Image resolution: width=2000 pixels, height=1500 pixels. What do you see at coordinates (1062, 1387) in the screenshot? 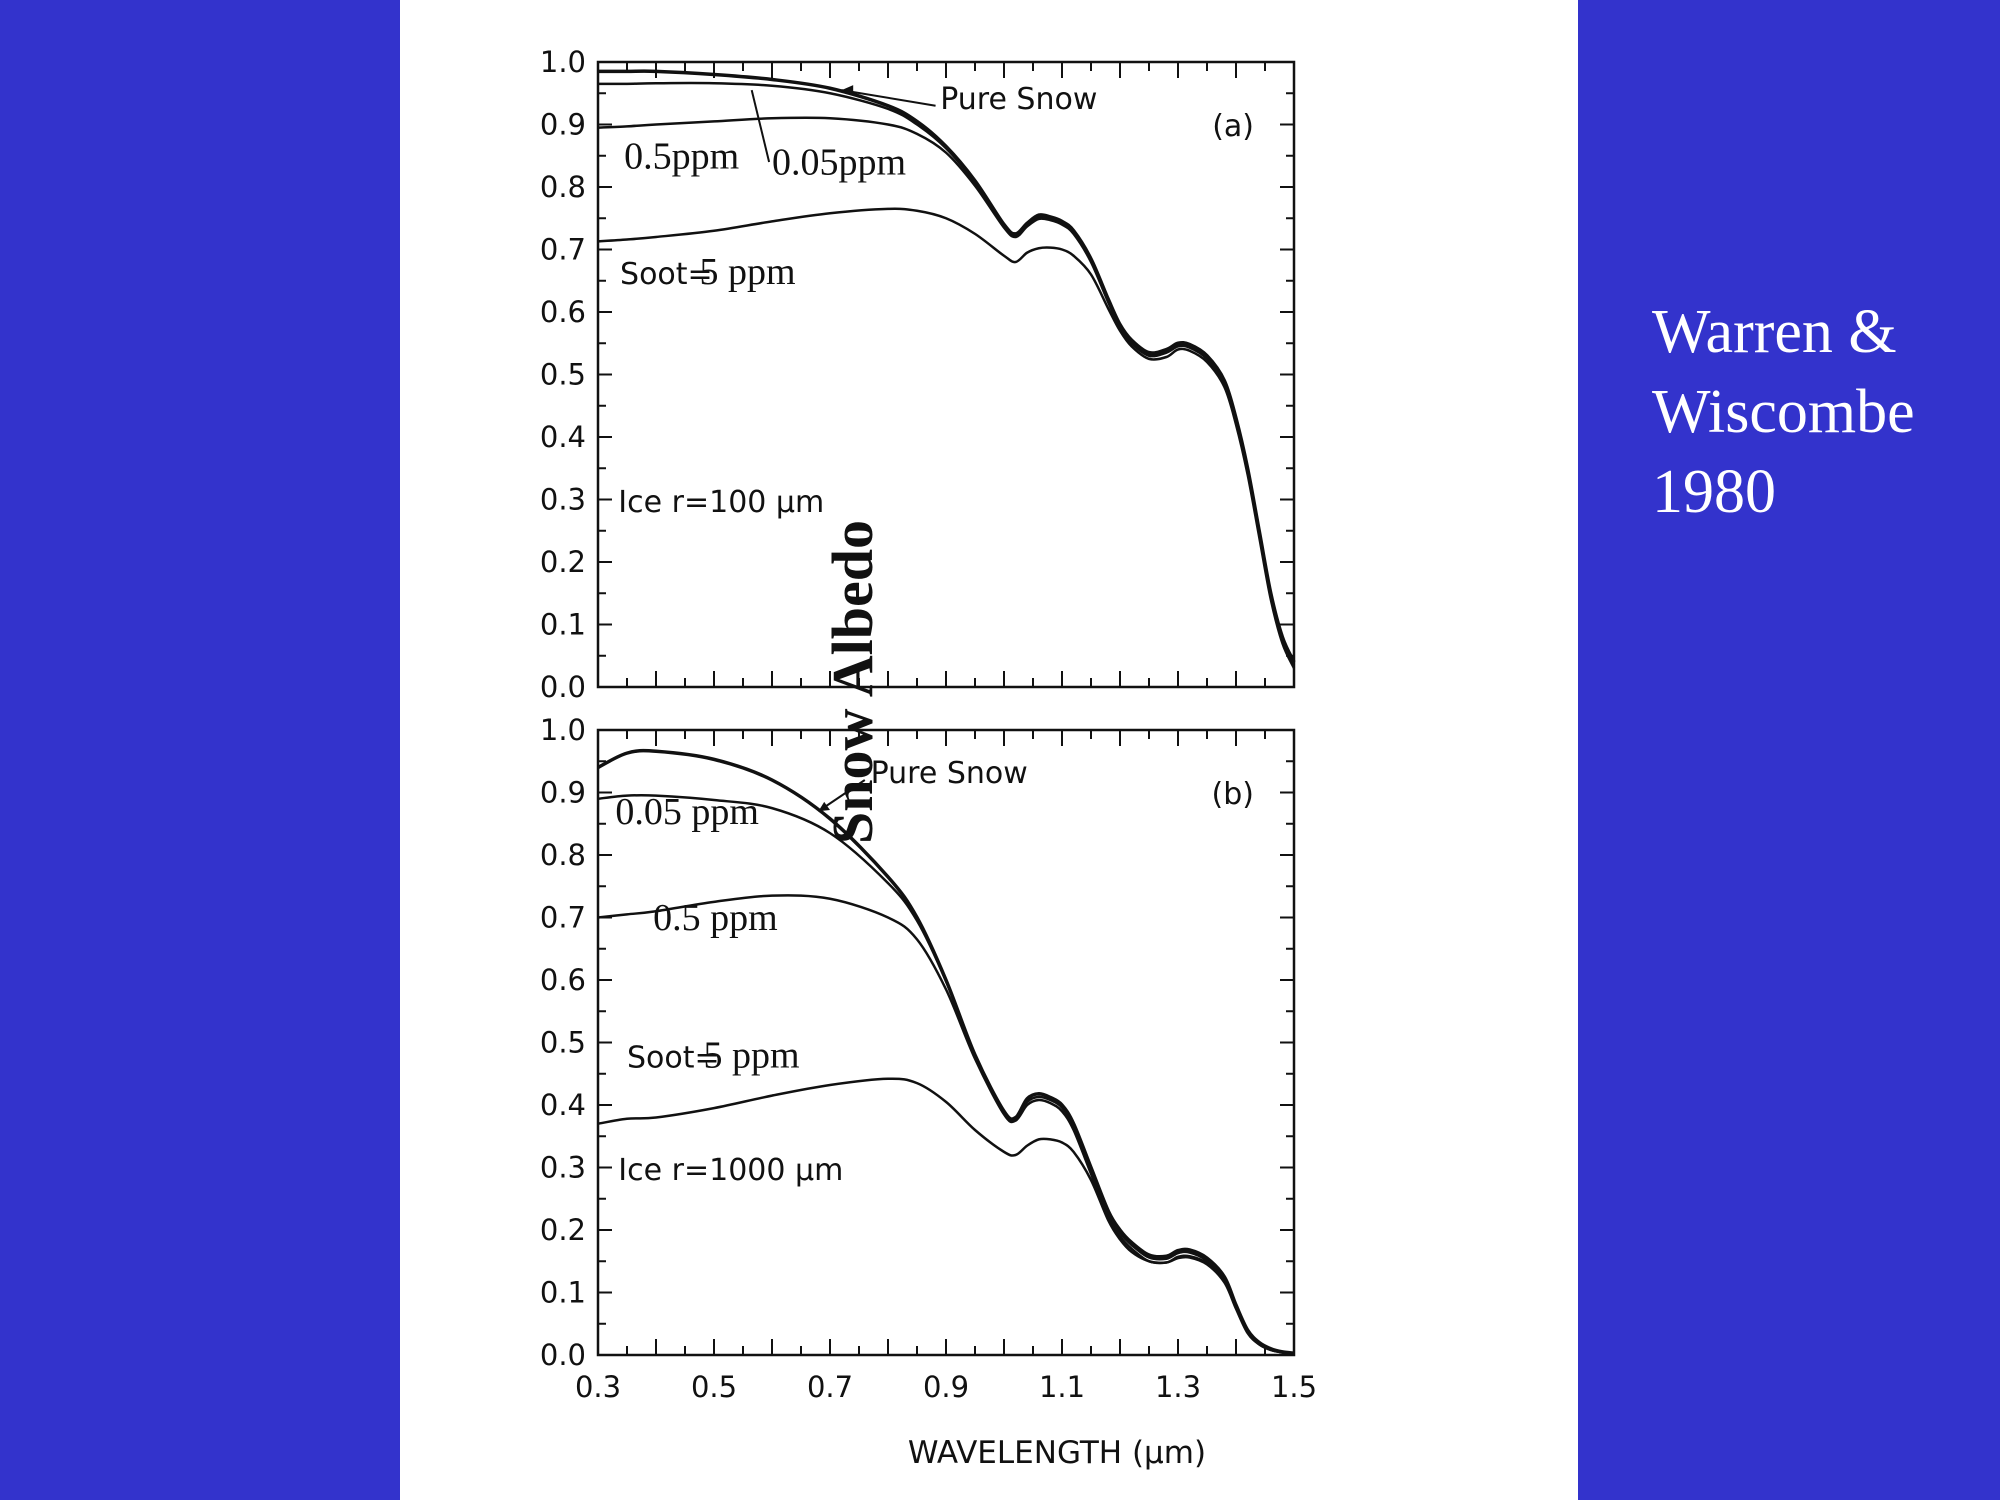
I see `x-tick-label: 1.1` at bounding box center [1062, 1387].